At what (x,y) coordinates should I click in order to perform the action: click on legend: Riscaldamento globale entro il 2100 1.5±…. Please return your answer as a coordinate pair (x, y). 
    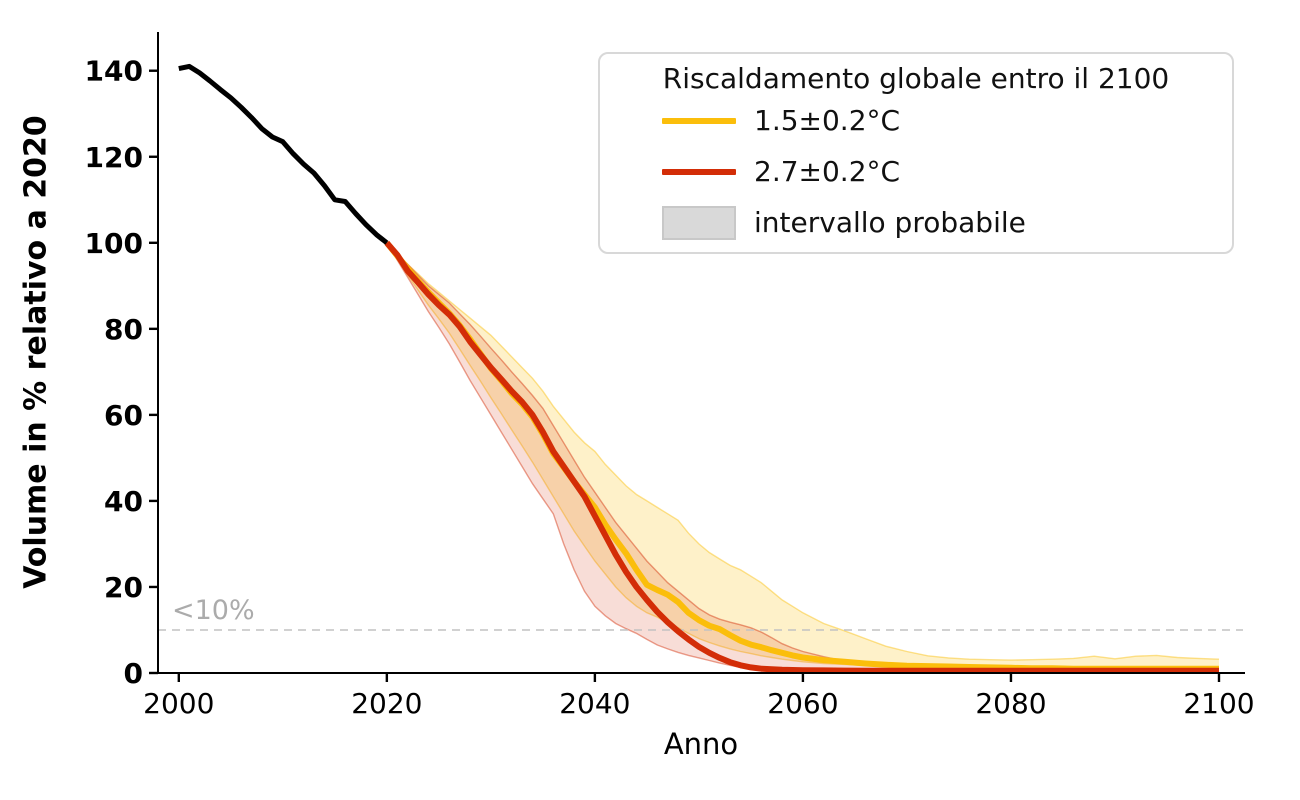
    Looking at the image, I should click on (916, 153).